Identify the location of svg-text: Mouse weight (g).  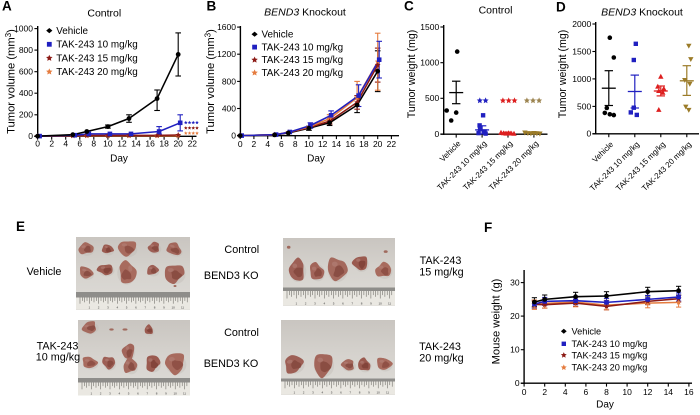
(497, 321).